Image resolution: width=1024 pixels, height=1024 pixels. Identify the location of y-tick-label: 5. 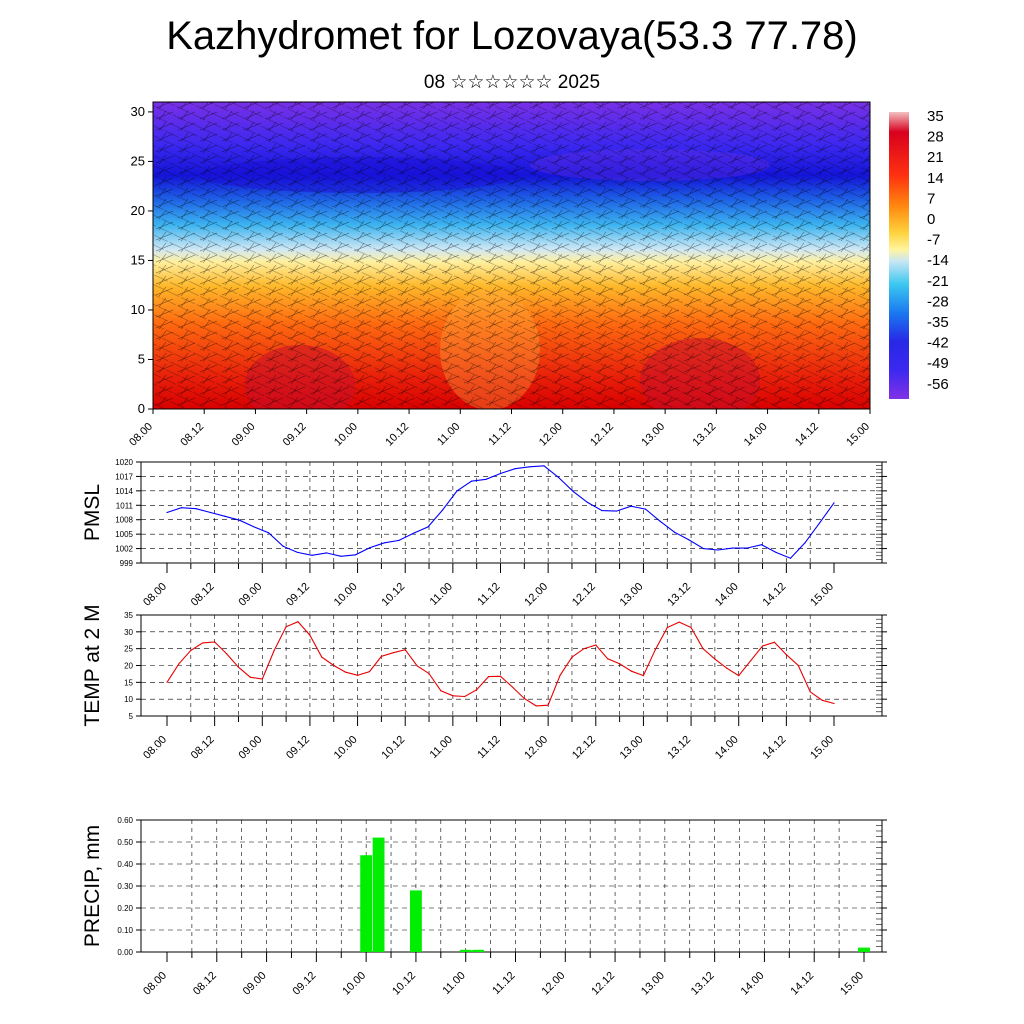
(131, 716).